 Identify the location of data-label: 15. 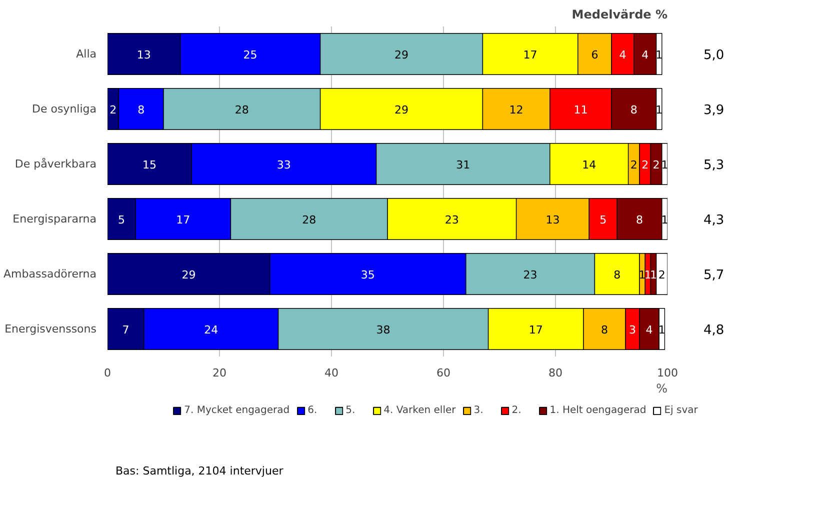
(149, 165).